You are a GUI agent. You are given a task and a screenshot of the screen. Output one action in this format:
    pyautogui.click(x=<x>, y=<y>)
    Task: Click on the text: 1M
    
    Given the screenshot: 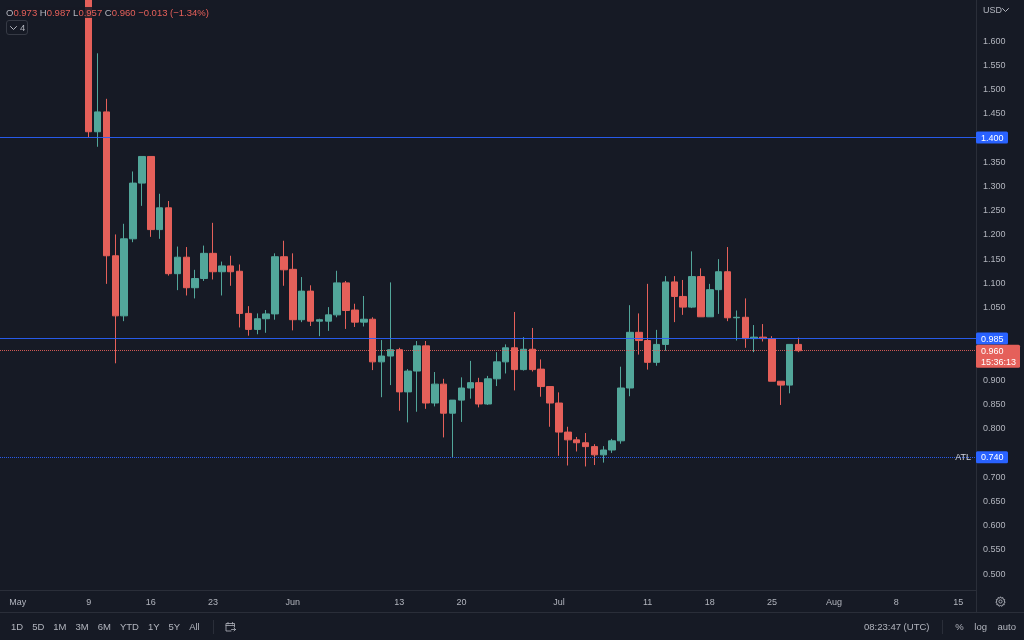 What is the action you would take?
    pyautogui.click(x=60, y=626)
    